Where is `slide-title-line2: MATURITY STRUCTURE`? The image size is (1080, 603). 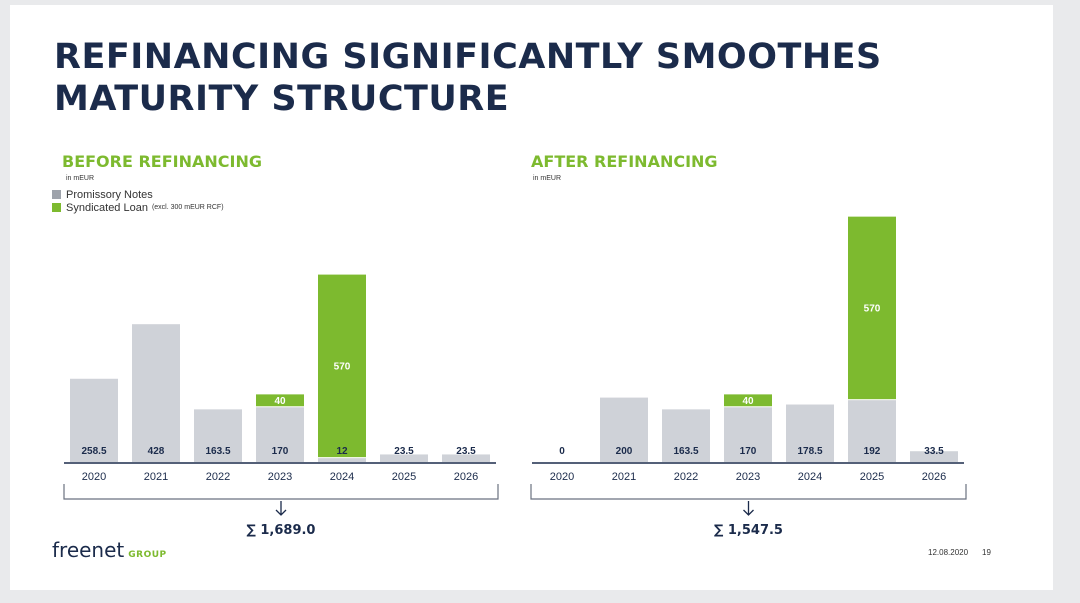 slide-title-line2: MATURITY STRUCTURE is located at coordinates (282, 99).